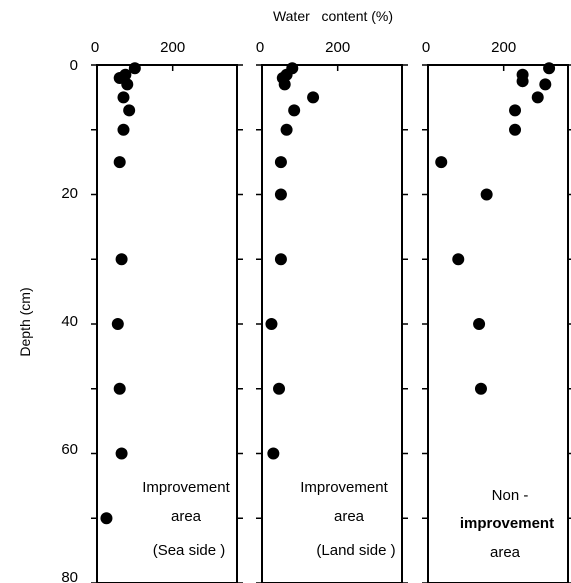 The image size is (571, 583). What do you see at coordinates (69, 576) in the screenshot?
I see `y-tick-label-80: 80` at bounding box center [69, 576].